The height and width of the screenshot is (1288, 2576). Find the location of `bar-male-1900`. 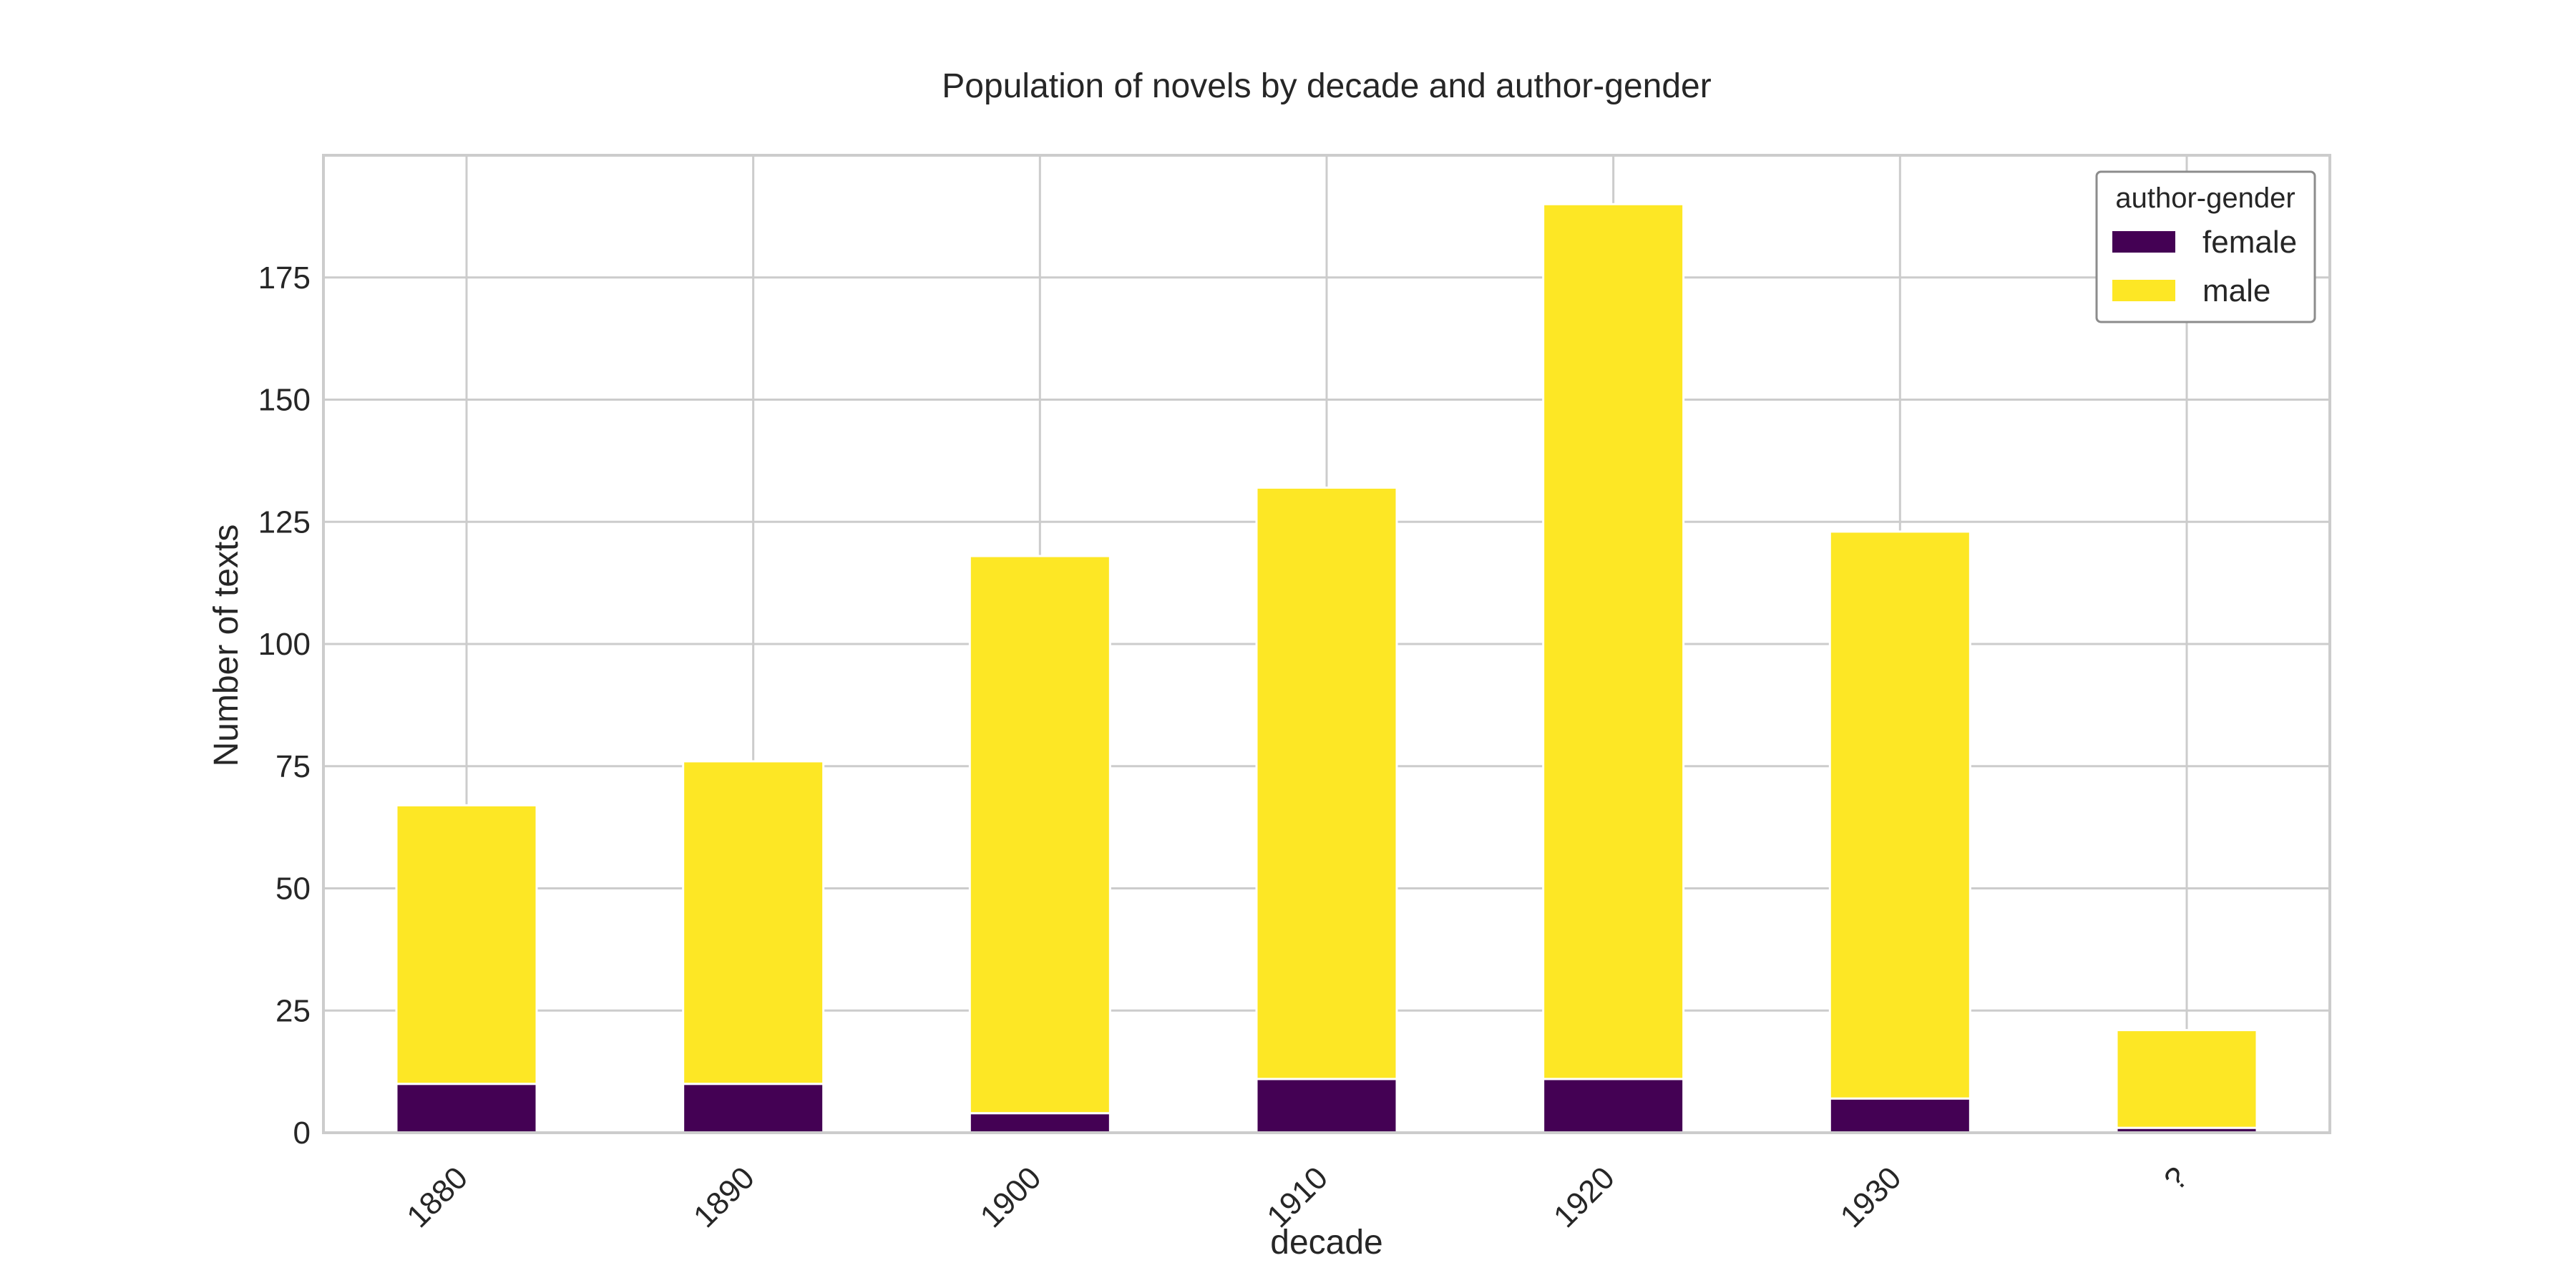

bar-male-1900 is located at coordinates (1039, 835).